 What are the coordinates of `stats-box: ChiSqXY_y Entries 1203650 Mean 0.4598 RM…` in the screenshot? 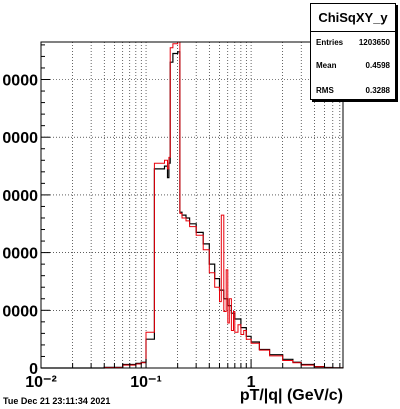 It's located at (353, 51).